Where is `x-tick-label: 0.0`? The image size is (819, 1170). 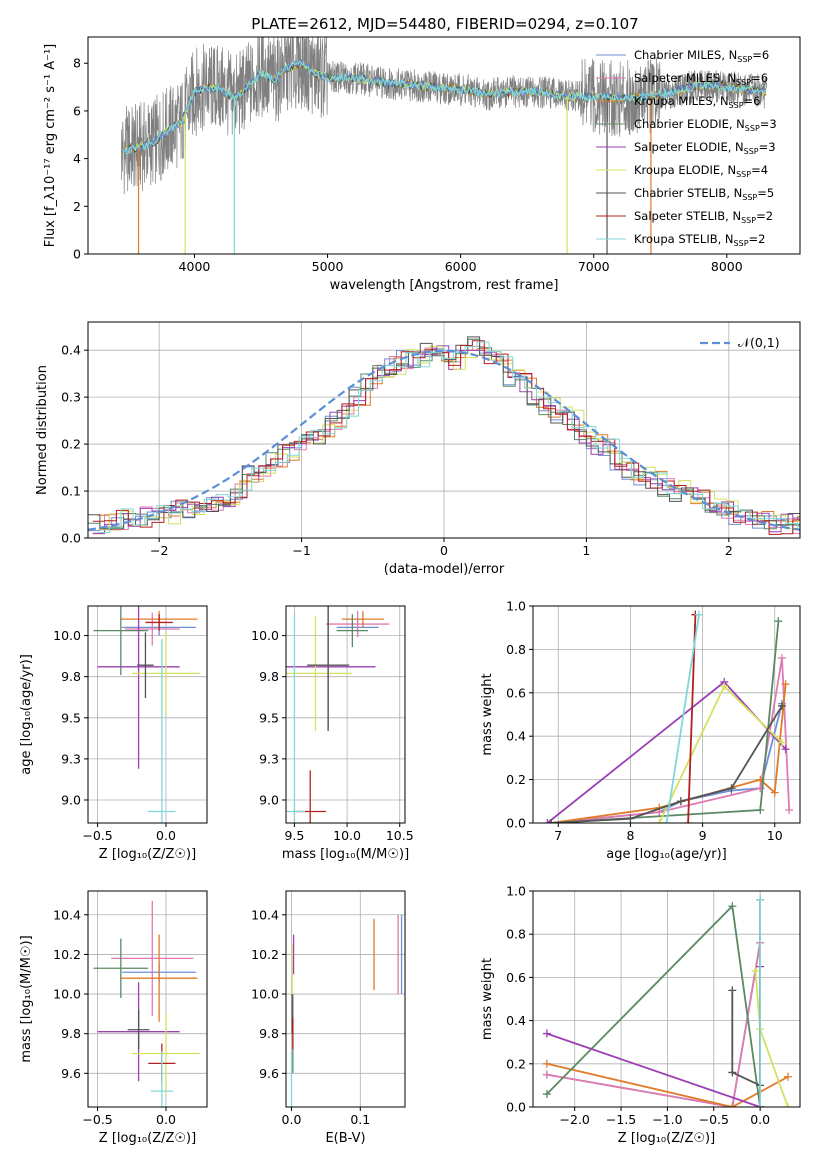 x-tick-label: 0.0 is located at coordinates (166, 1119).